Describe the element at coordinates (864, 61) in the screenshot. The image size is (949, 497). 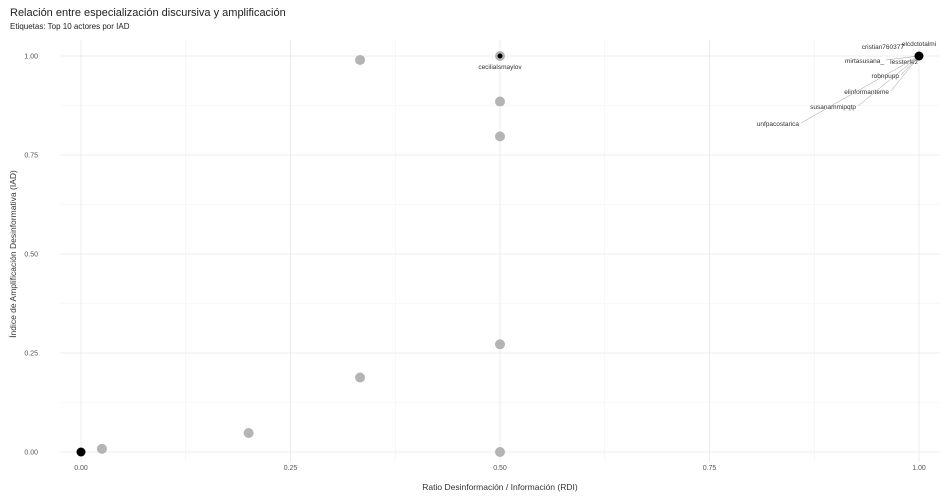
I see `point-label: mirtasusana_` at that location.